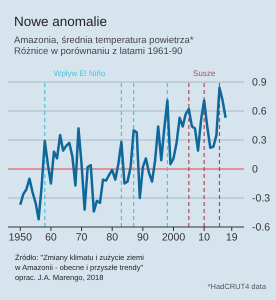 This screenshot has width=276, height=300. Describe the element at coordinates (204, 237) in the screenshot. I see `x-tick-label: 10` at that location.